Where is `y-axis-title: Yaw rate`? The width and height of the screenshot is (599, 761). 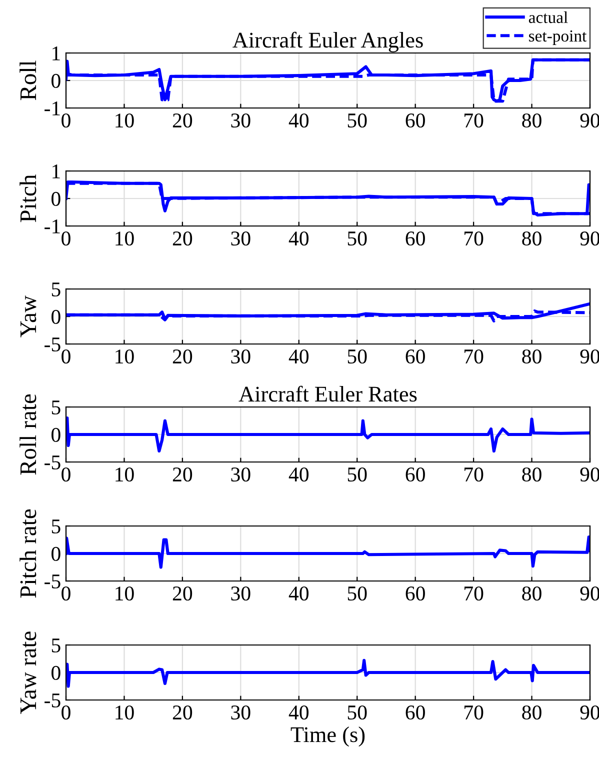
y-axis-title: Yaw rate is located at coordinates (28, 673).